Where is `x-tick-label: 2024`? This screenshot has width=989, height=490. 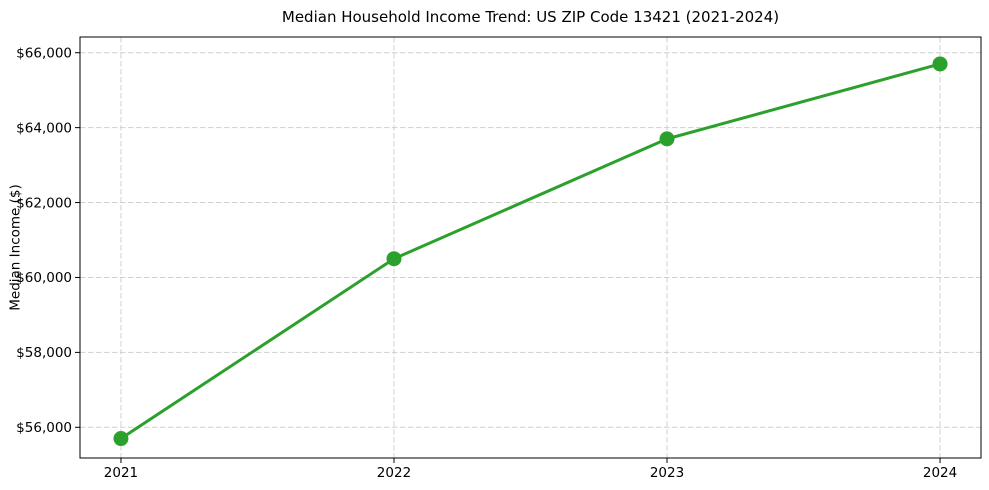
x-tick-label: 2024 is located at coordinates (940, 473).